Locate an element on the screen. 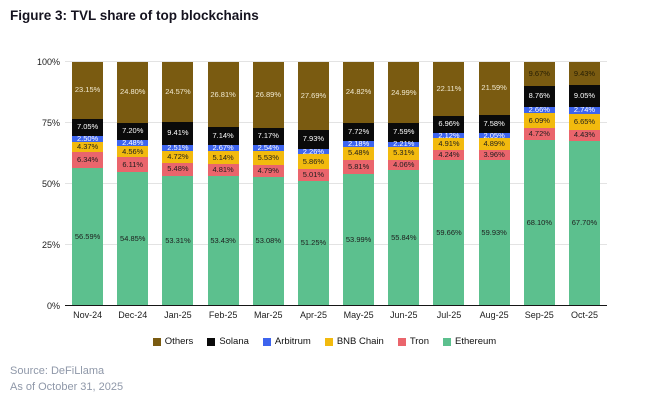 The width and height of the screenshot is (649, 406). bar-column-jun-25: 55.84% 4.06% 5.31% 2.21% 7.59% 24.99% is located at coordinates (403, 184).